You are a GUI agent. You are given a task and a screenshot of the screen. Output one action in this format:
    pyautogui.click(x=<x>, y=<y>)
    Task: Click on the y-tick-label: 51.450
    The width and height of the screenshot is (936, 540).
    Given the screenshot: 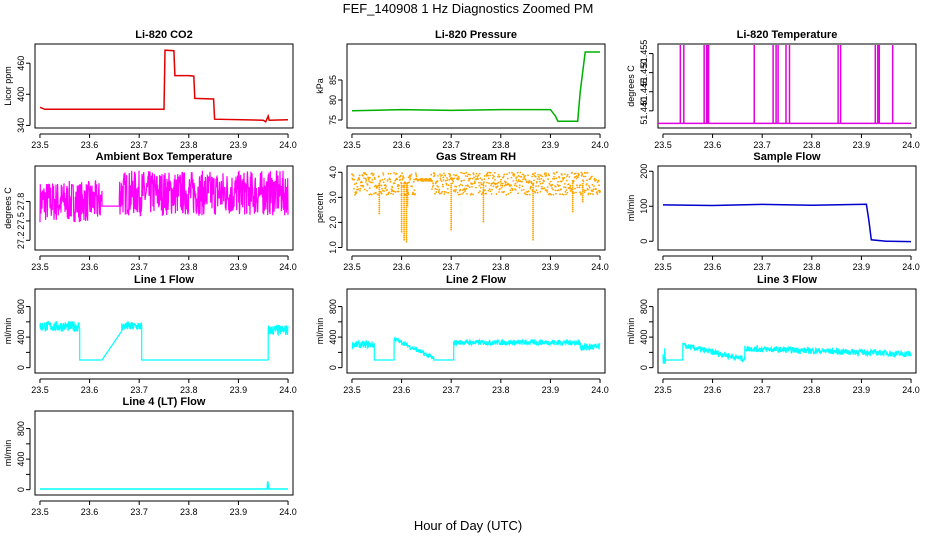 What is the action you would take?
    pyautogui.click(x=644, y=73)
    